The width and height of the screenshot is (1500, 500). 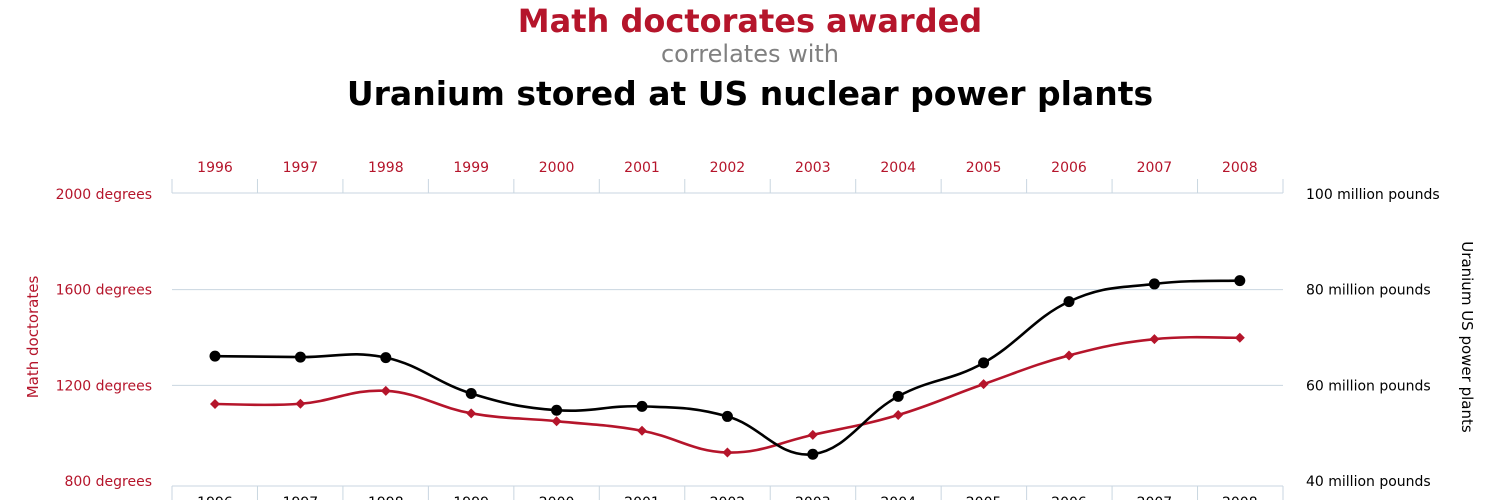 What do you see at coordinates (984, 168) in the screenshot?
I see `x-tick-label-top: 2005` at bounding box center [984, 168].